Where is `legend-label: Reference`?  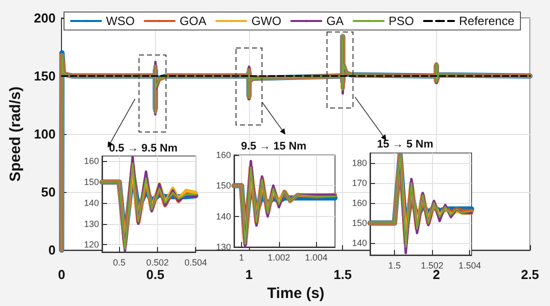
legend-label: Reference is located at coordinates (487, 21).